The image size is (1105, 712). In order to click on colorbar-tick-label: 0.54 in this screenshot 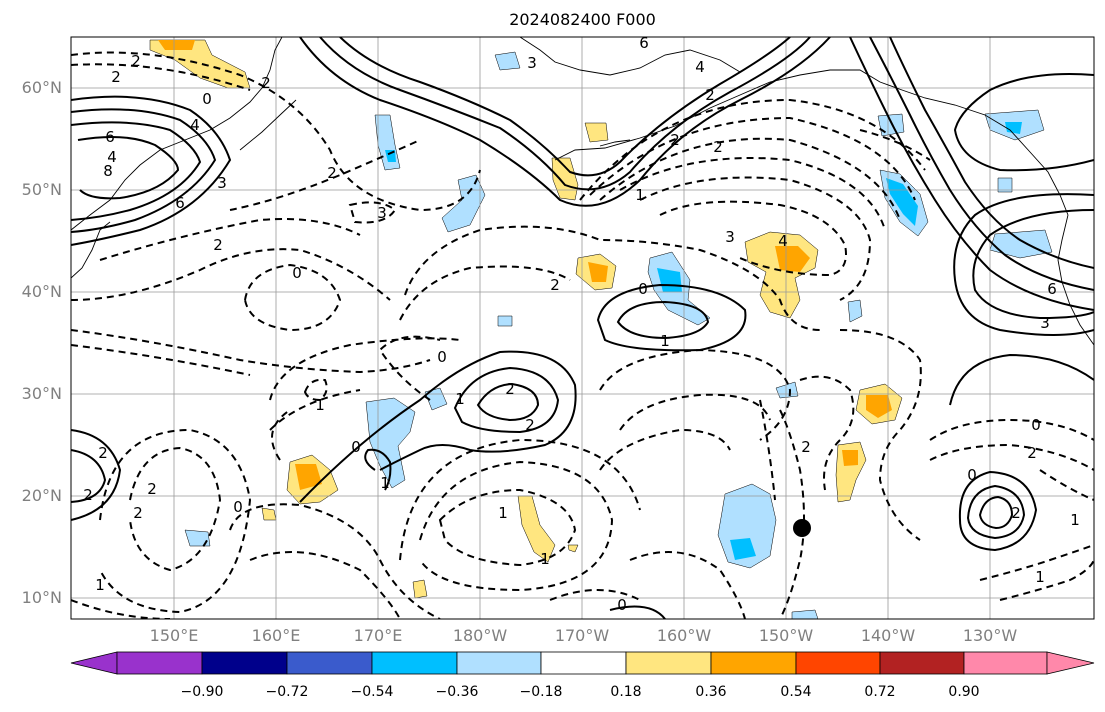, I will do `click(796, 692)`.